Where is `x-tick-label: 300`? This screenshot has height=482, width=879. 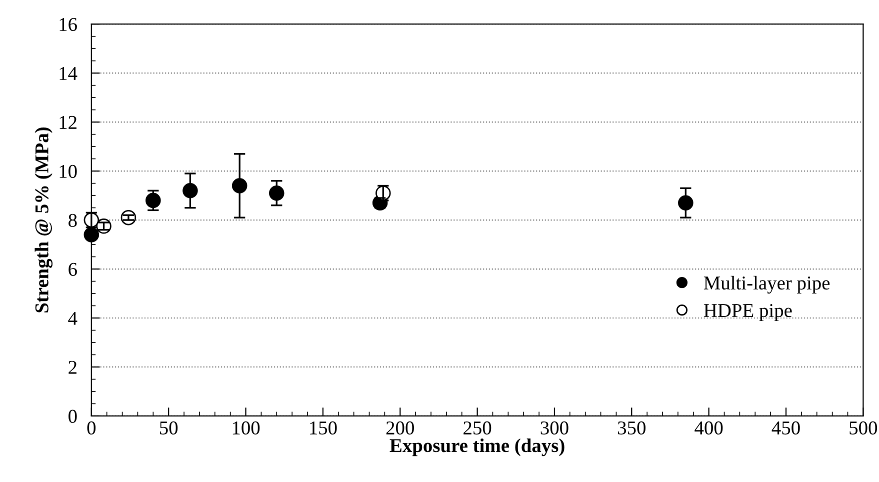
x-tick-label: 300 is located at coordinates (554, 428).